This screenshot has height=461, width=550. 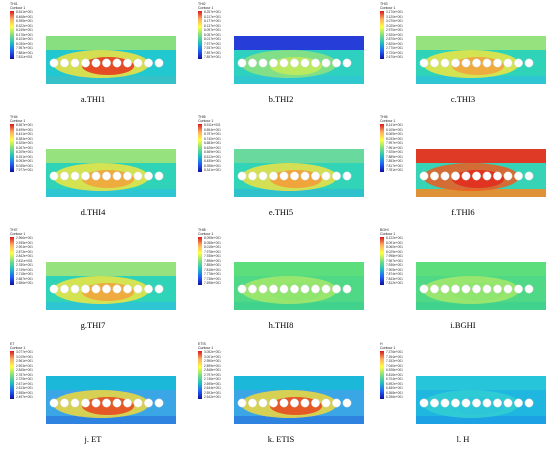 What do you see at coordinates (394, 52) in the screenshot?
I see `colorbar-tick-label: 2.720e+001` at bounding box center [394, 52].